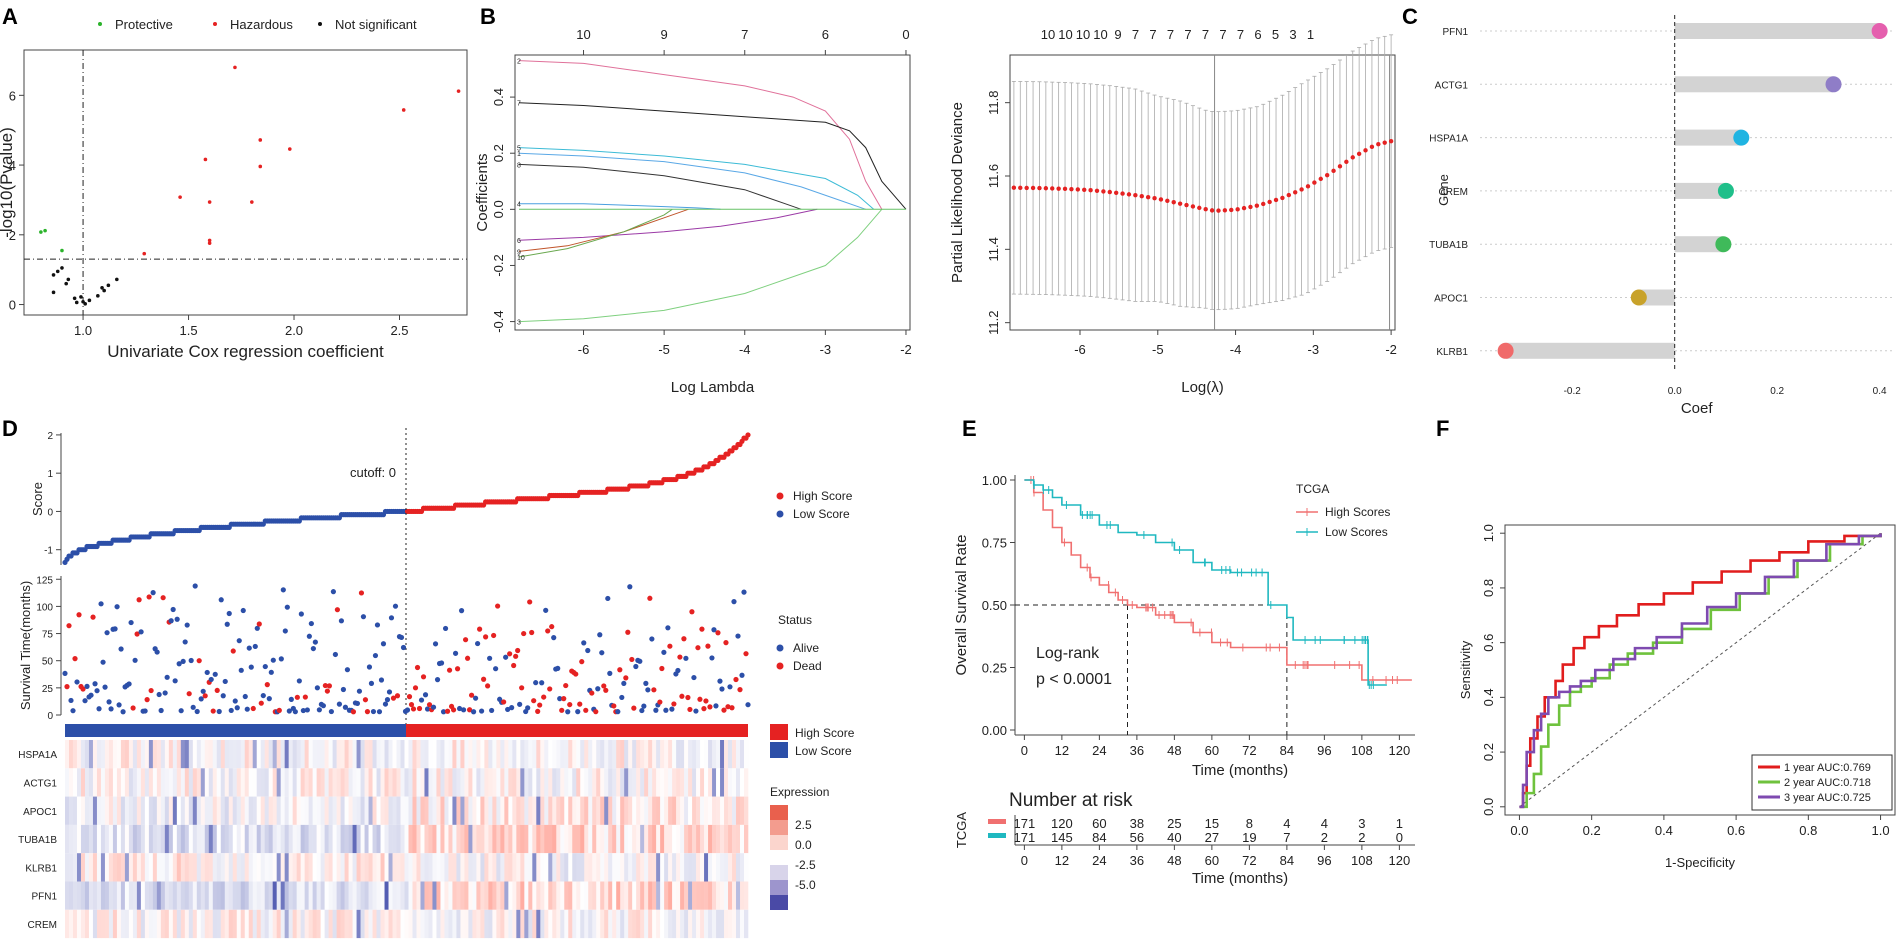 This screenshot has width=1903, height=939. Describe the element at coordinates (795, 620) in the screenshot. I see `panel-d-surv-legend-title: Status` at that location.